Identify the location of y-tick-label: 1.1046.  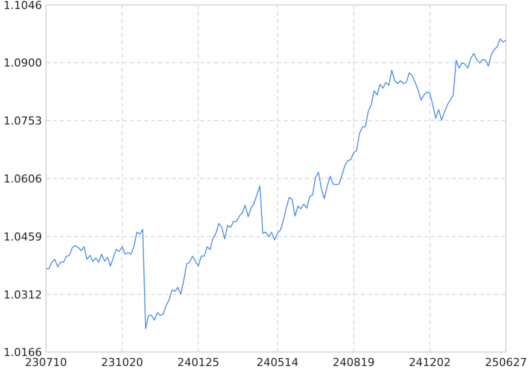
(23, 6).